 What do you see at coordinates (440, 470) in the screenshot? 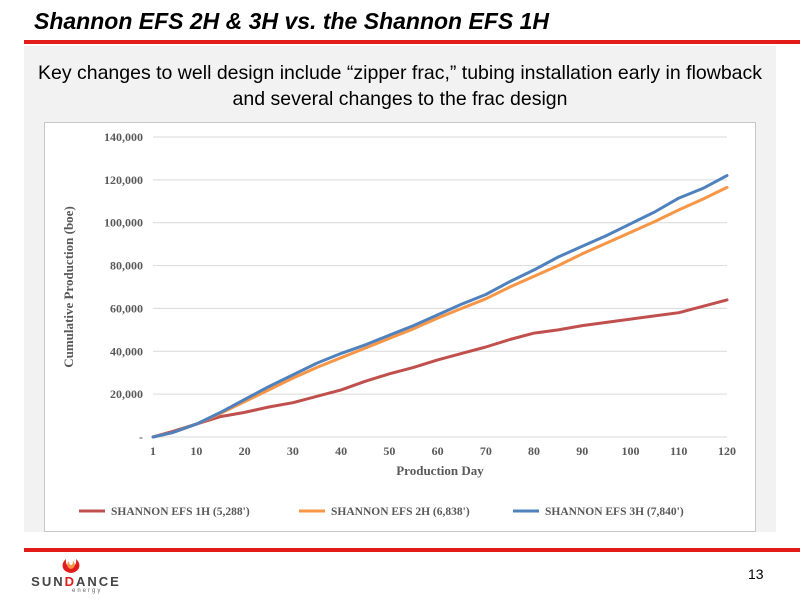
I see `x-axis-title: Production Day` at bounding box center [440, 470].